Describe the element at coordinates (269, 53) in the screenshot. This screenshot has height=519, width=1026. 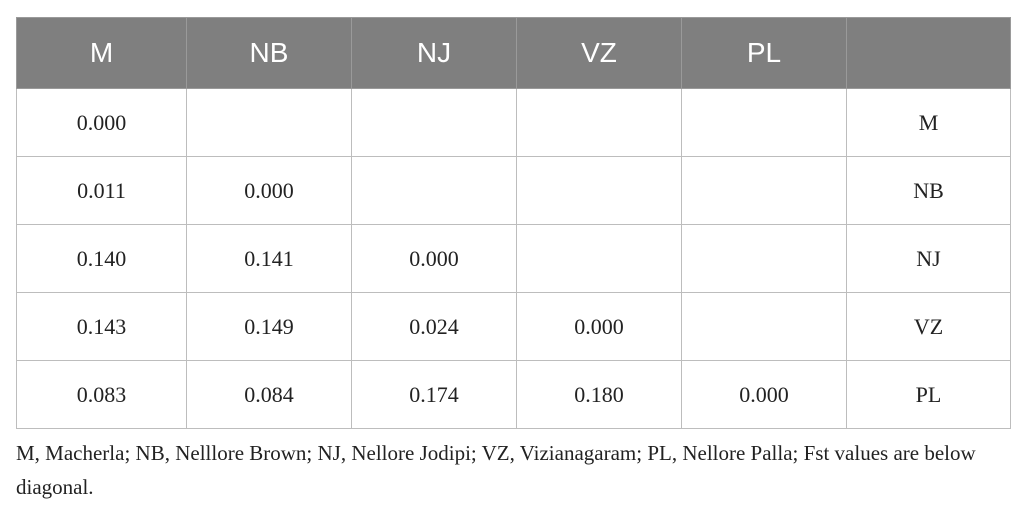
I see `header-cell: NB` at that location.